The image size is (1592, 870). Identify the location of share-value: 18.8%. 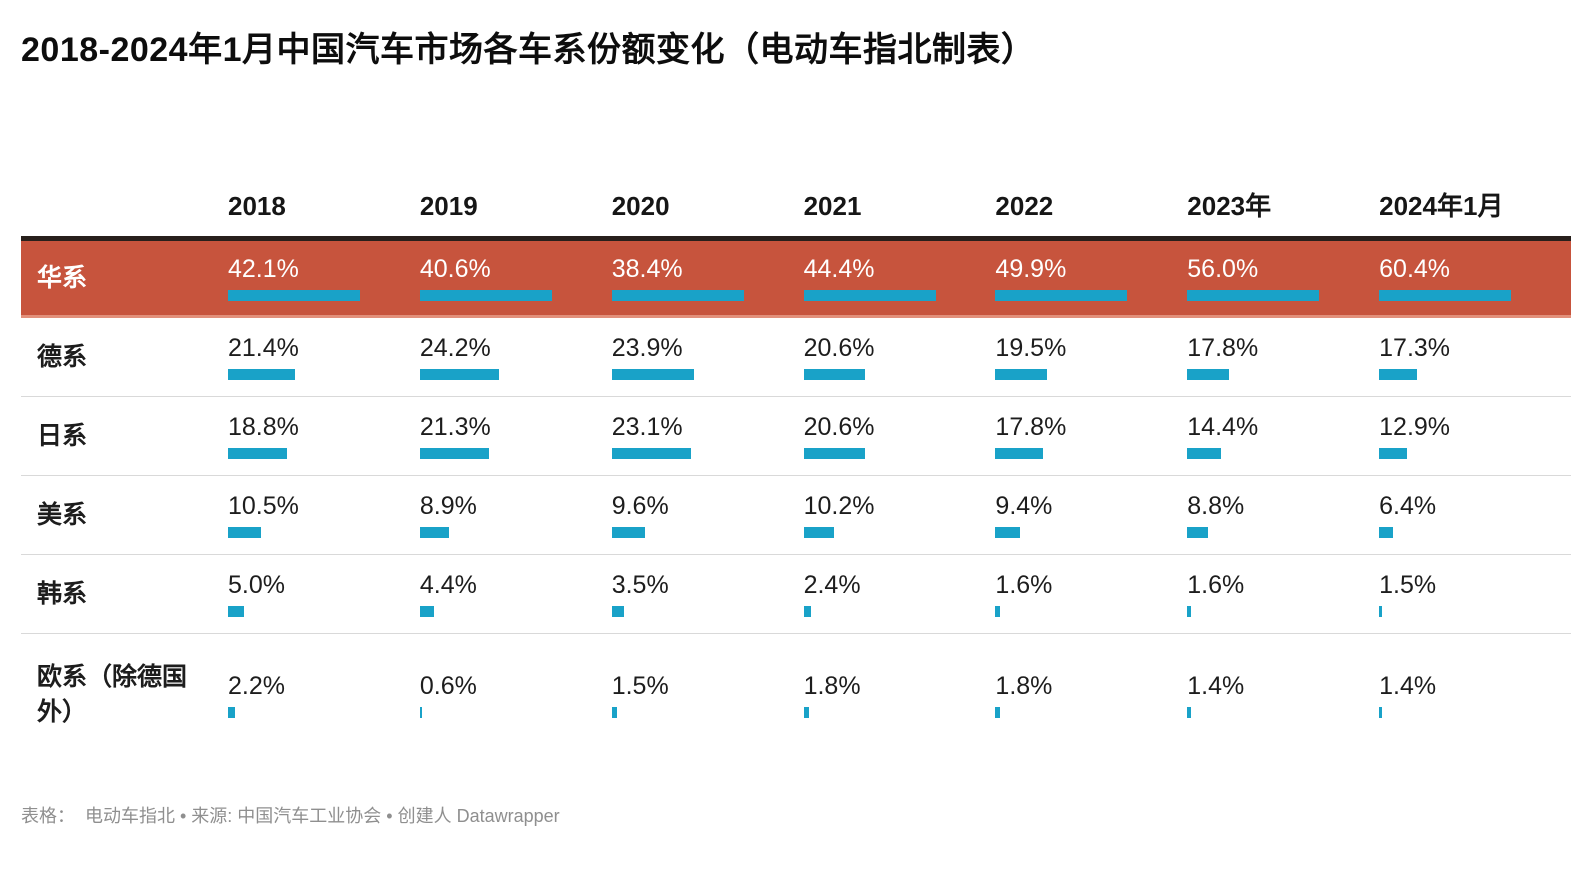
(263, 427).